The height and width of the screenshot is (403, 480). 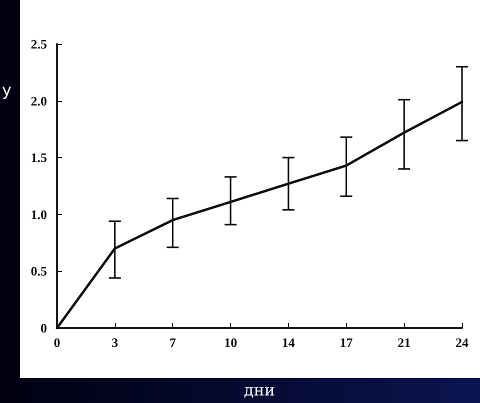 What do you see at coordinates (172, 342) in the screenshot?
I see `x-tick-label: 7` at bounding box center [172, 342].